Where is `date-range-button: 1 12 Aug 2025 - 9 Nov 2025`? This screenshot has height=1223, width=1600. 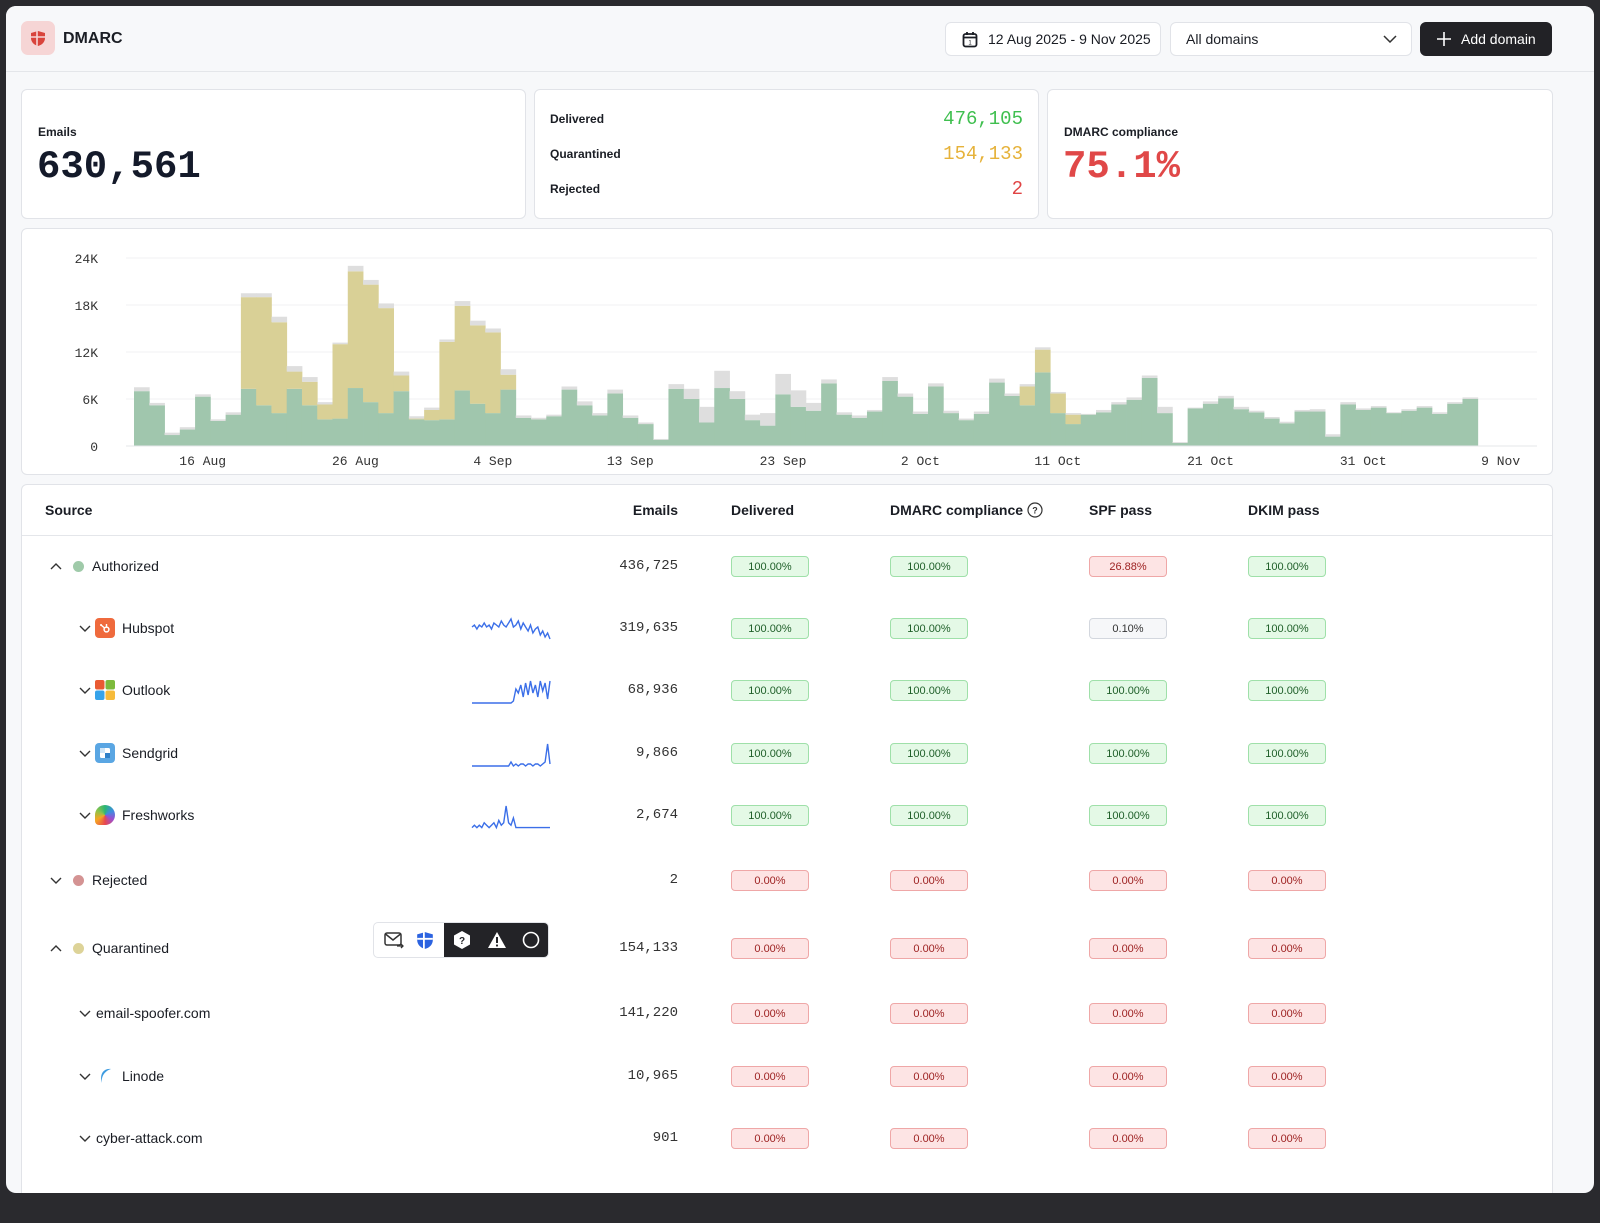
date-range-button: 1 12 Aug 2025 - 9 Nov 2025 is located at coordinates (1053, 39).